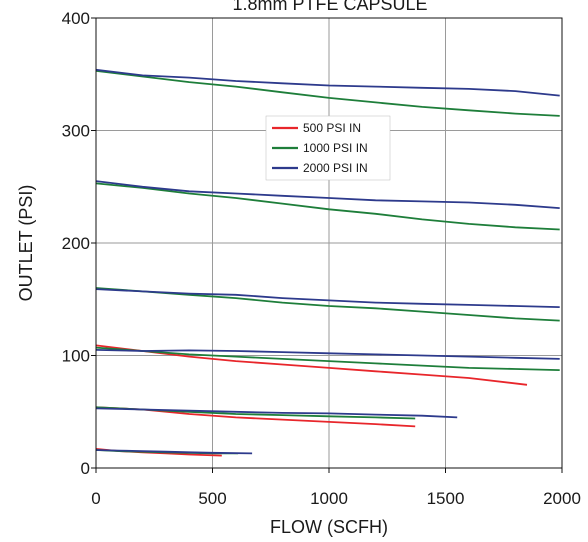 This screenshot has width=588, height=542. I want to click on x-tick-label: 500, so click(212, 498).